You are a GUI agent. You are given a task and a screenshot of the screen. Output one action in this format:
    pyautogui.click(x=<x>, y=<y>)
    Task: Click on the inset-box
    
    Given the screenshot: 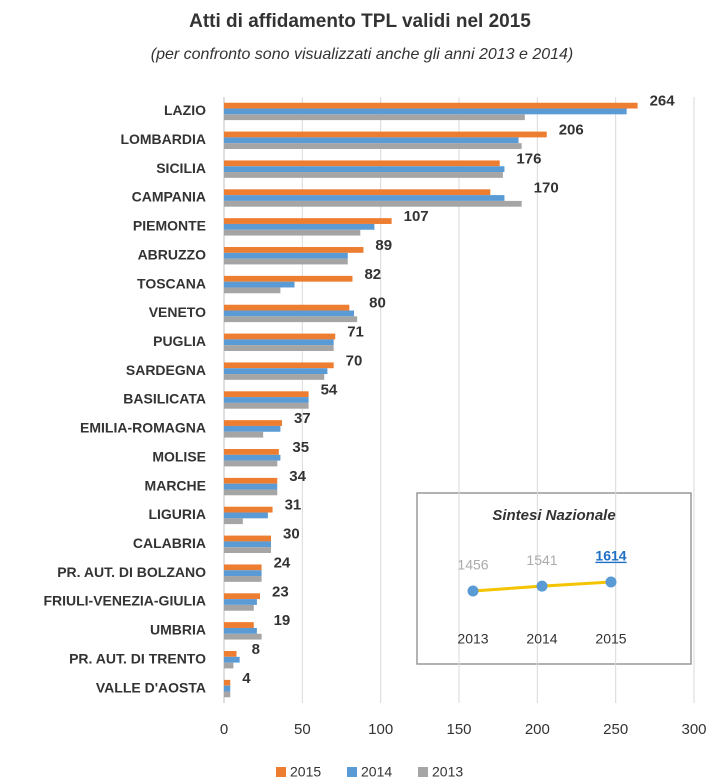 What is the action you would take?
    pyautogui.click(x=554, y=578)
    